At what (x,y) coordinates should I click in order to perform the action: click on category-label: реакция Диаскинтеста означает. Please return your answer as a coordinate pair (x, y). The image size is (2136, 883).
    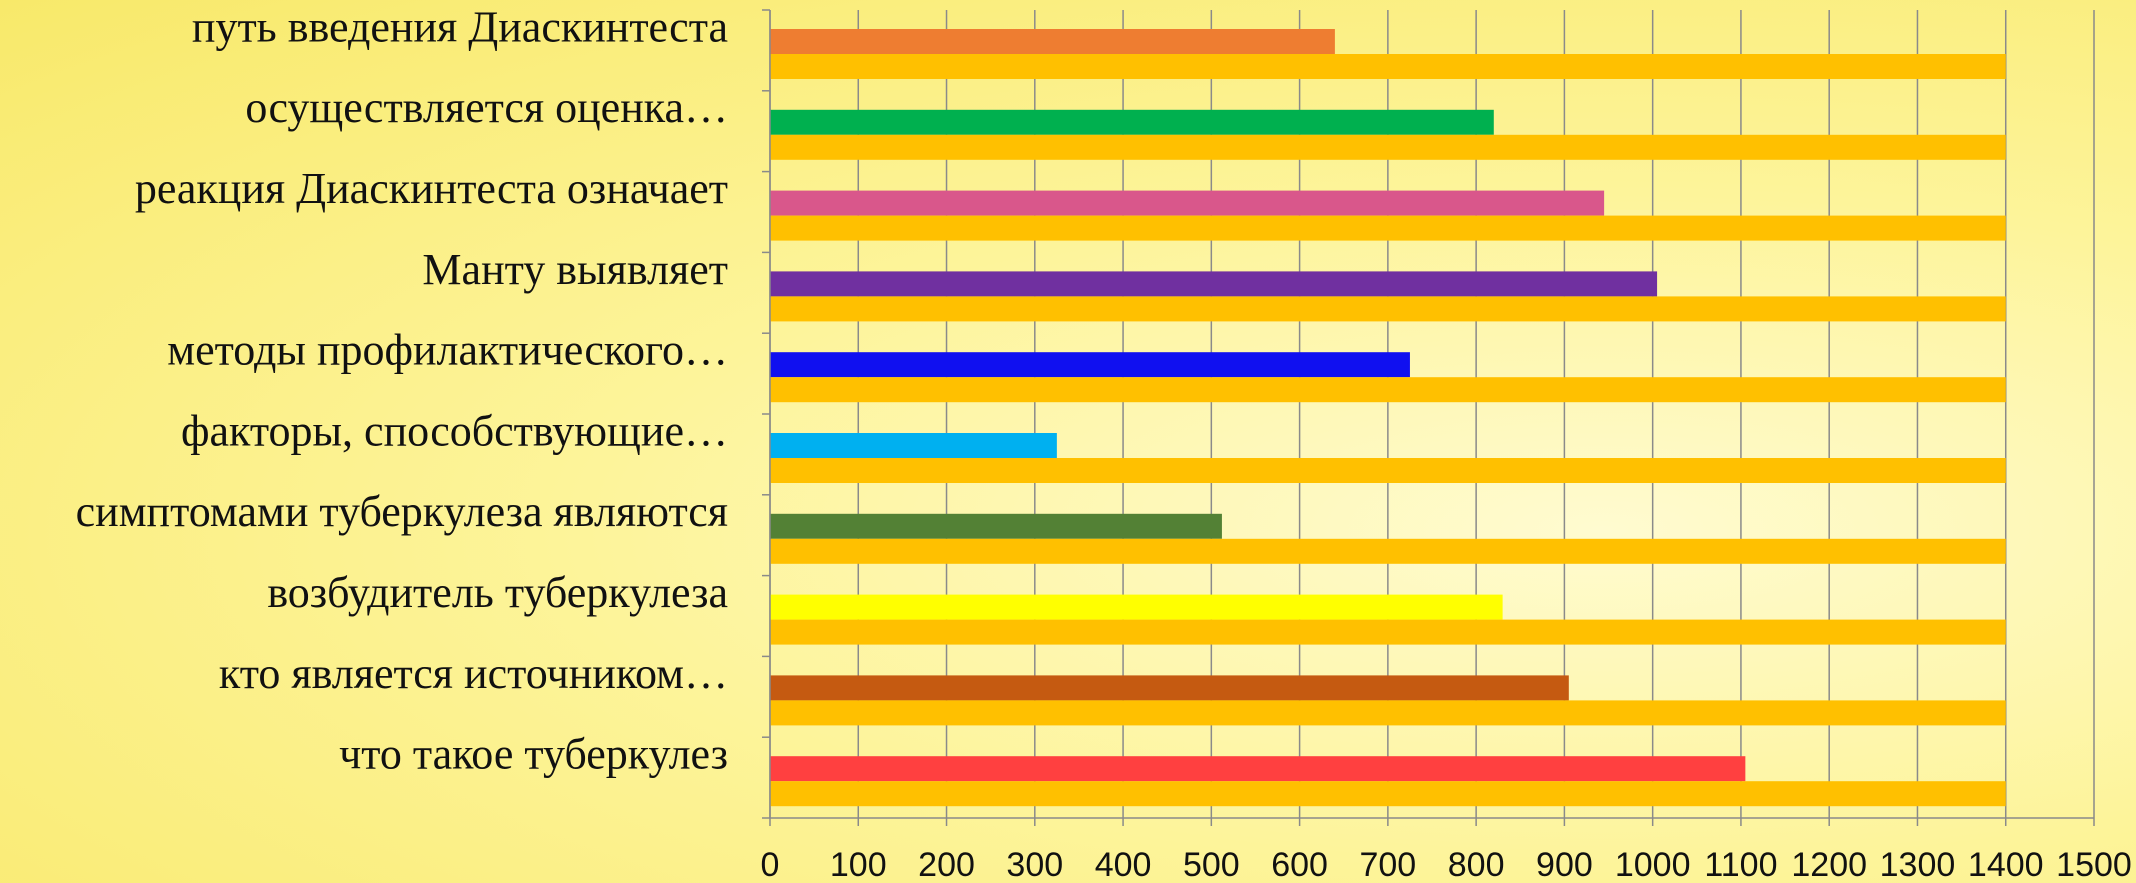
    Looking at the image, I should click on (431, 188).